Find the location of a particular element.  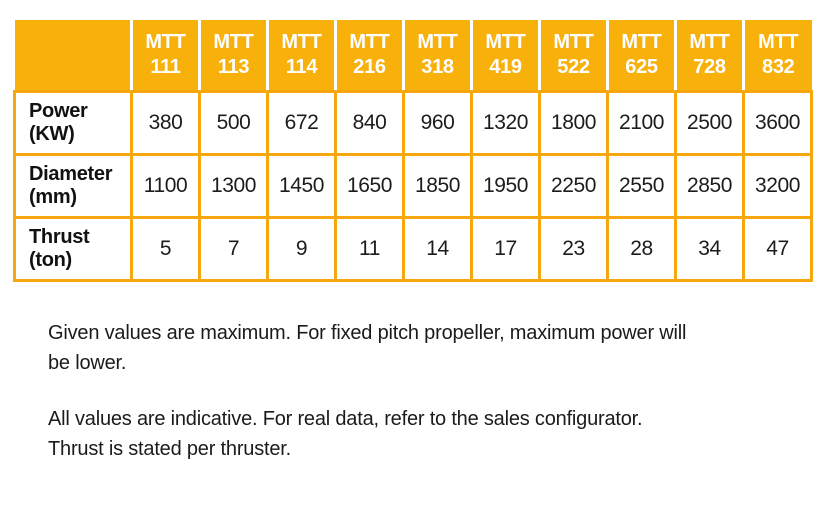

column-header-model: 832 is located at coordinates (778, 67).